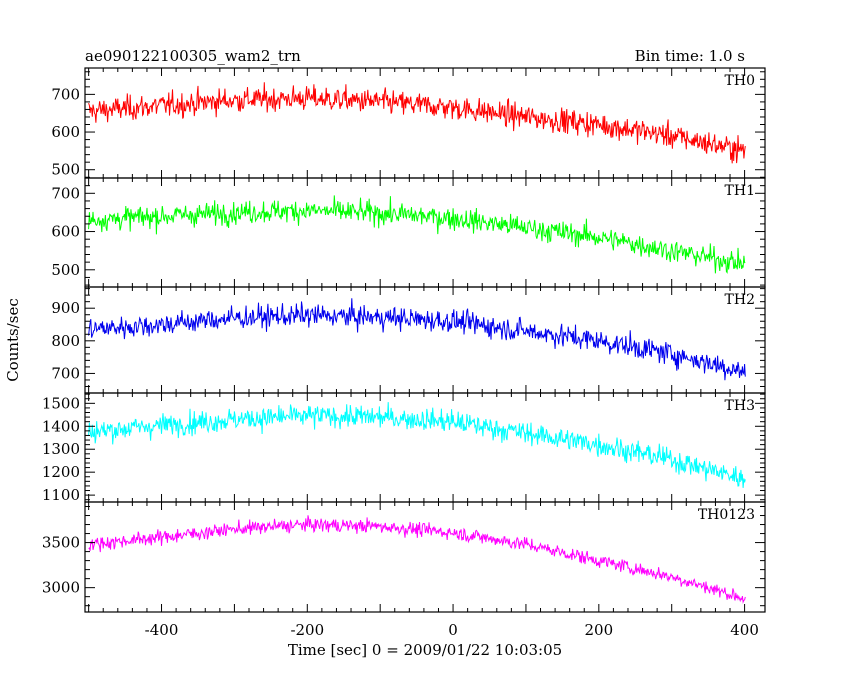  I want to click on panel-label-th3: TH3, so click(740, 406).